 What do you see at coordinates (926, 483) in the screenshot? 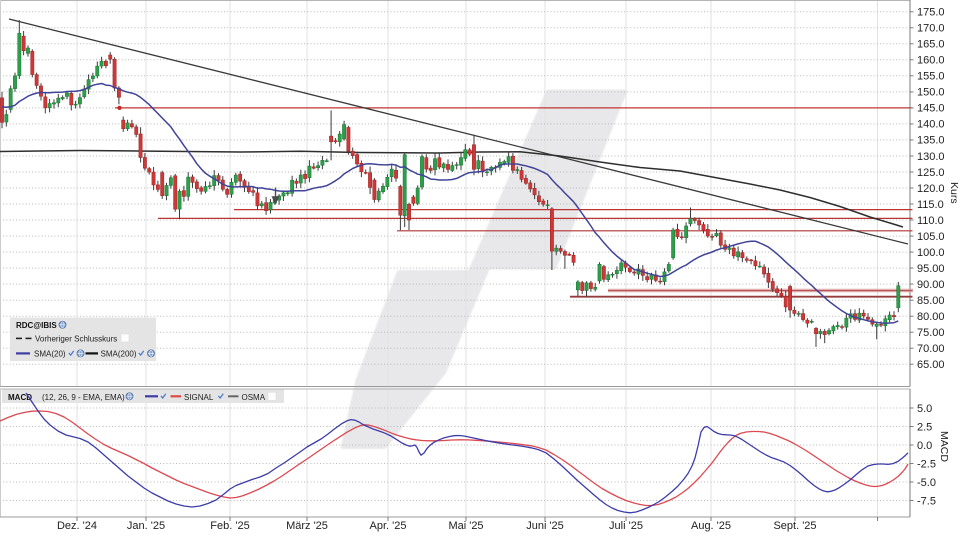
I see `svg-text: -5.0` at bounding box center [926, 483].